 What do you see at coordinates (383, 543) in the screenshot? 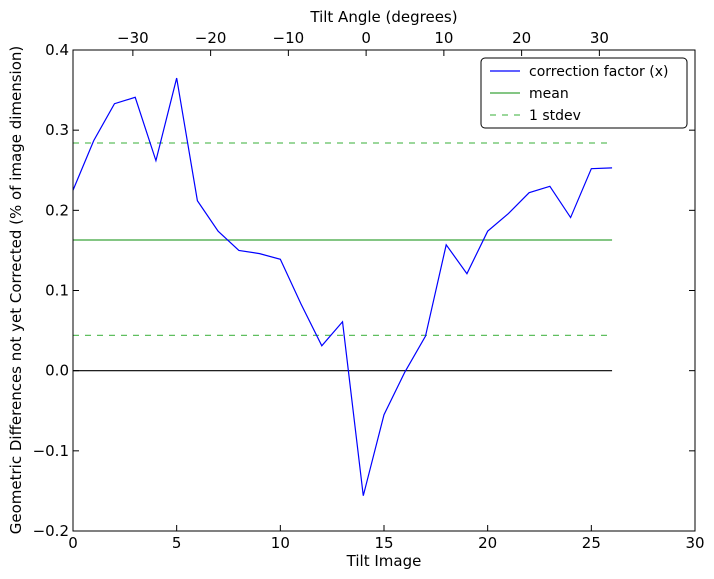
I see `x-tick-label: 15` at bounding box center [383, 543].